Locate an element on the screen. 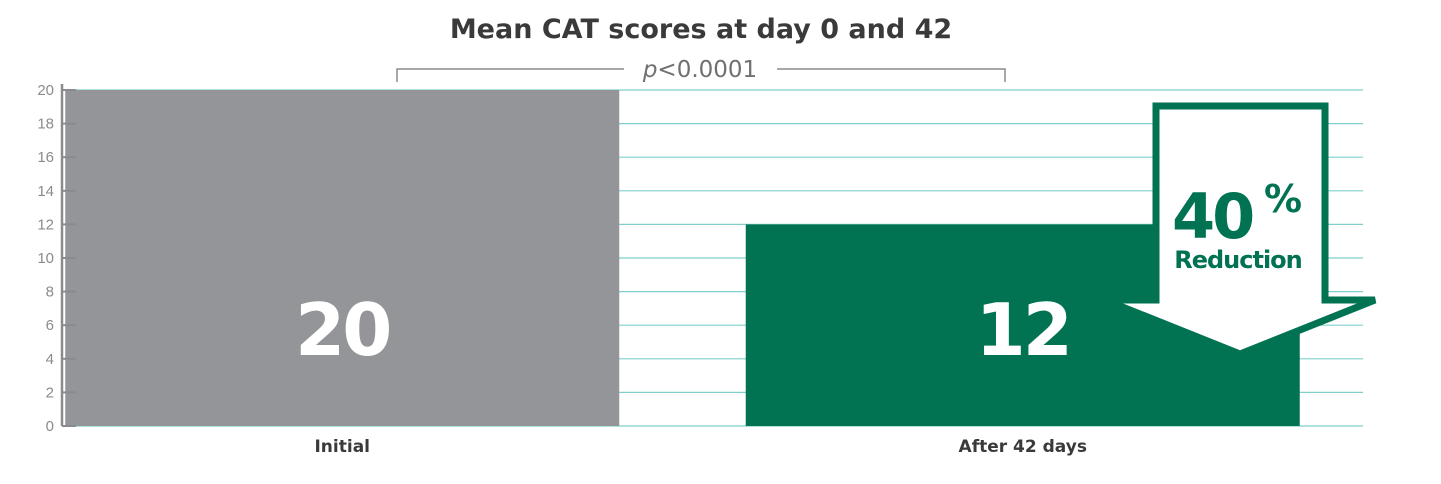 The width and height of the screenshot is (1441, 484). y-tick-labels: 0 2 4 6 8 10 12 14 16 18 20 is located at coordinates (45, 258).